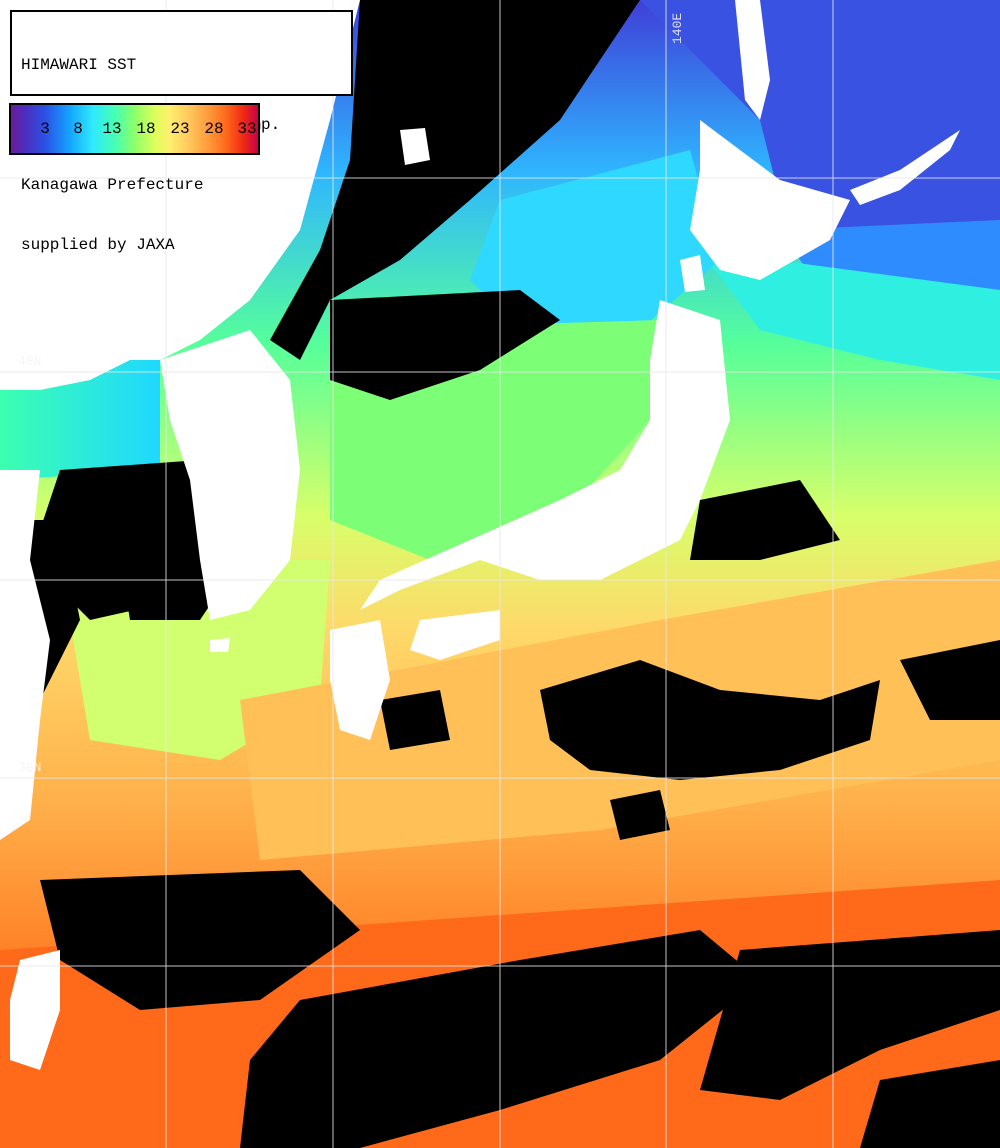 Image resolution: width=1000 pixels, height=1148 pixels. I want to click on land-honshu, so click(545, 455).